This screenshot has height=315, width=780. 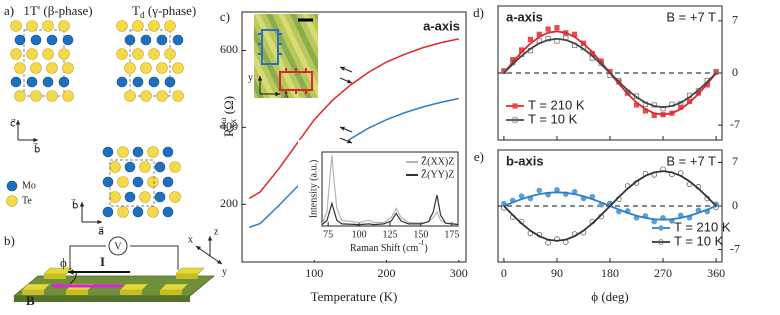 What do you see at coordinates (610, 296) in the screenshot?
I see `x-axis-label: ϕ (deg)` at bounding box center [610, 296].